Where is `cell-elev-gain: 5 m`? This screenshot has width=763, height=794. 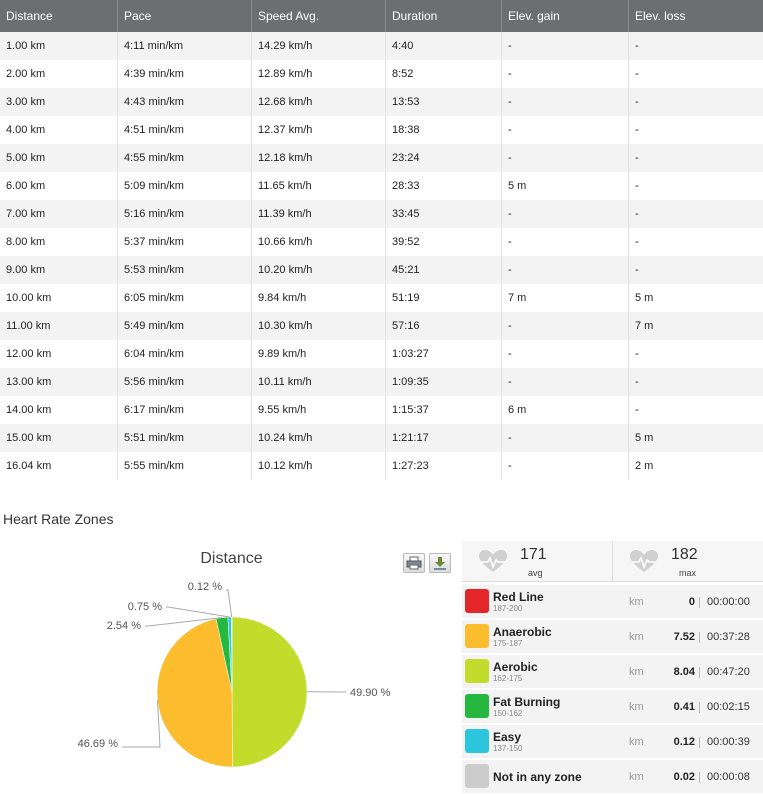 cell-elev-gain: 5 m is located at coordinates (565, 186).